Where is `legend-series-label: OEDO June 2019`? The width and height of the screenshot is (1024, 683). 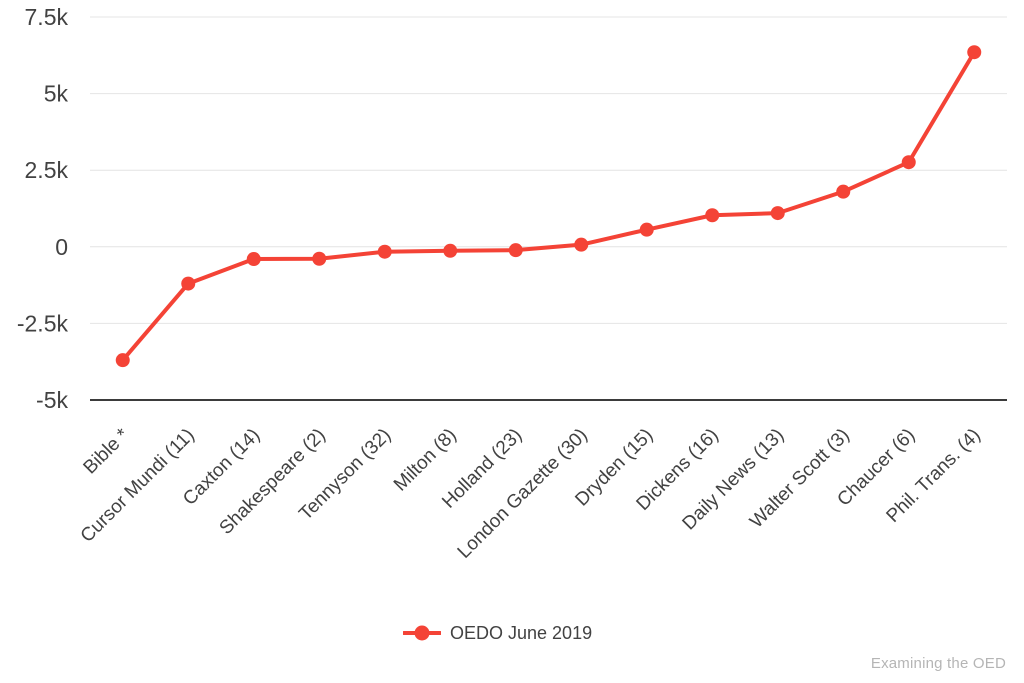 legend-series-label: OEDO June 2019 is located at coordinates (521, 632).